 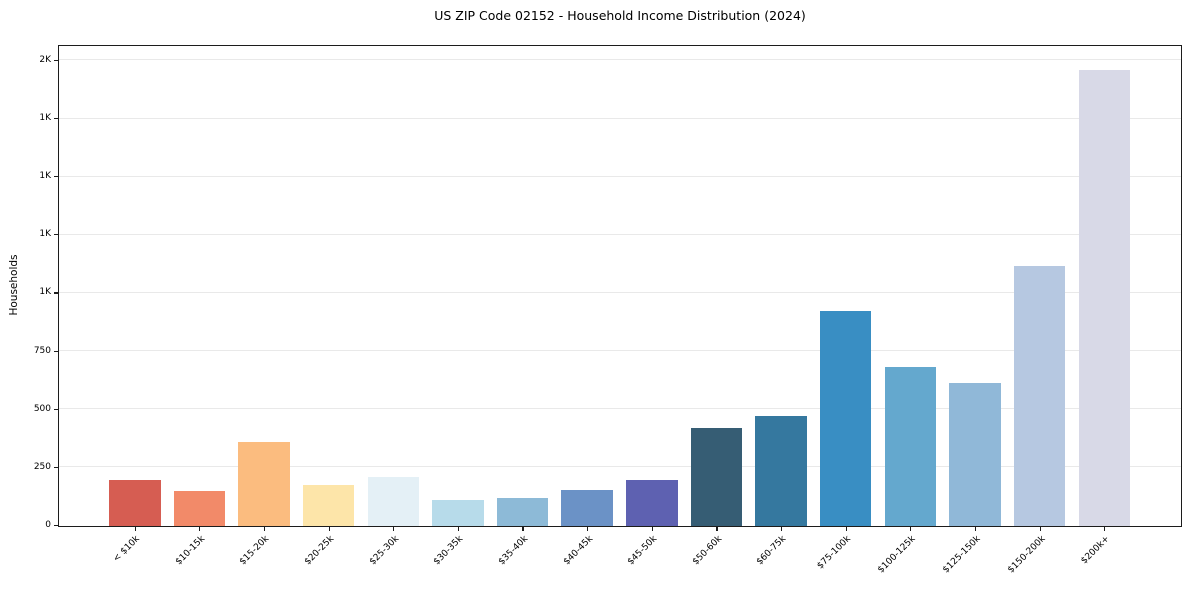 What do you see at coordinates (707, 551) in the screenshot?
I see `x-tick-label-text: $50-60k` at bounding box center [707, 551].